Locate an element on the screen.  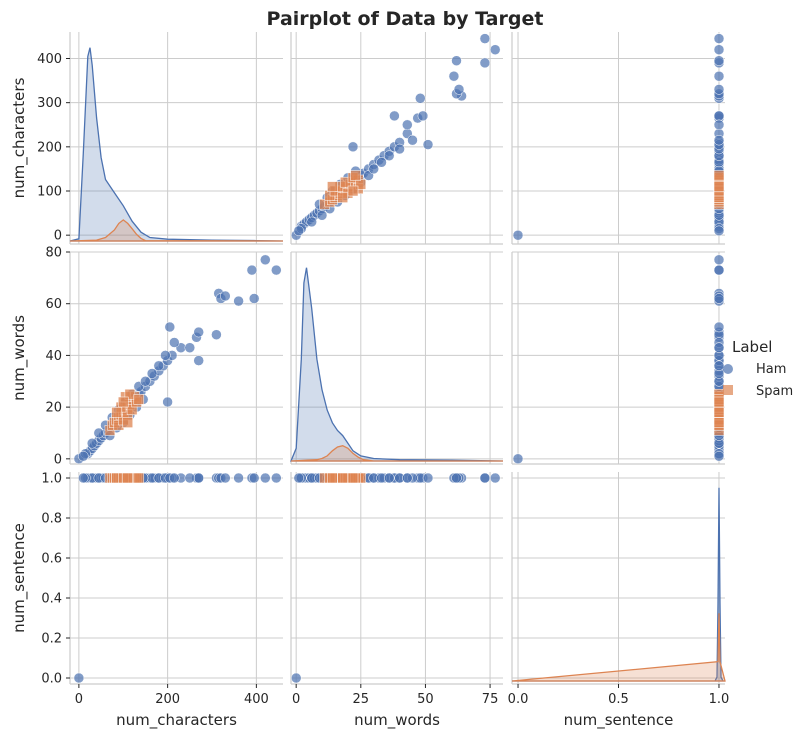
tick-label-num_words: 80 is located at coordinates (53, 253).